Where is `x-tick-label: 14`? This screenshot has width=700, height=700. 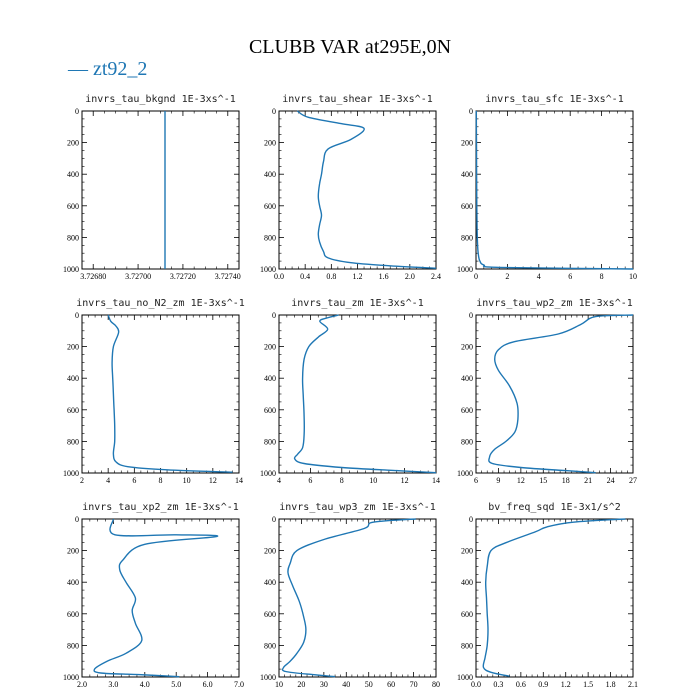 x-tick-label: 14 is located at coordinates (436, 480).